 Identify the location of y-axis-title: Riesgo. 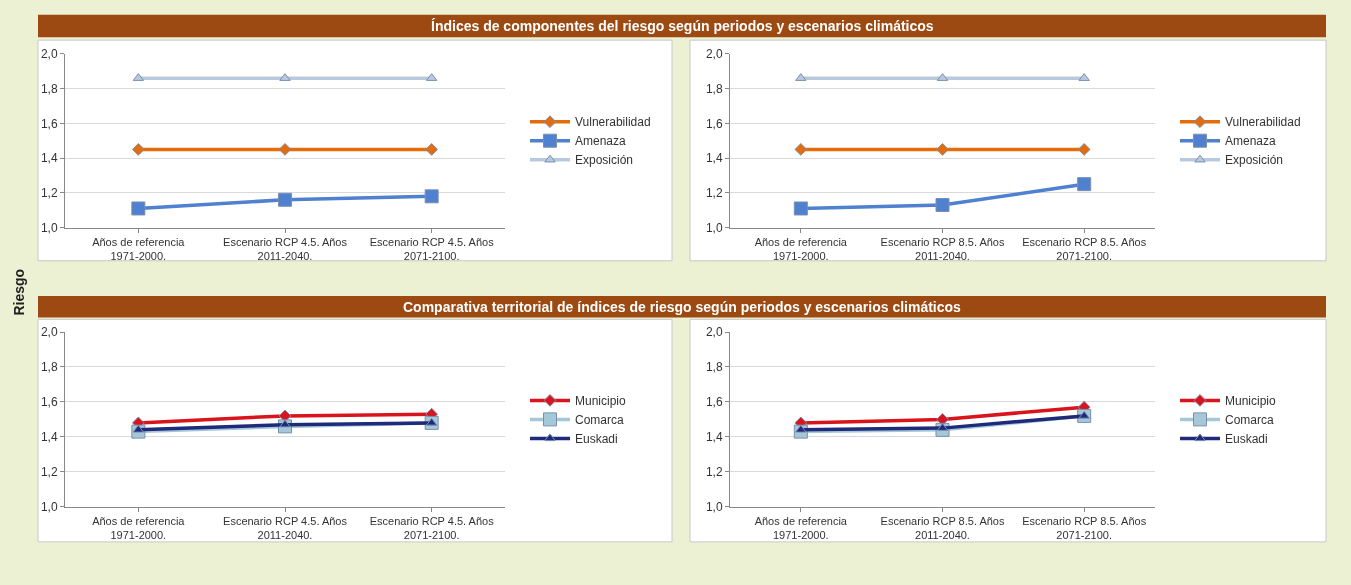
(18, 292).